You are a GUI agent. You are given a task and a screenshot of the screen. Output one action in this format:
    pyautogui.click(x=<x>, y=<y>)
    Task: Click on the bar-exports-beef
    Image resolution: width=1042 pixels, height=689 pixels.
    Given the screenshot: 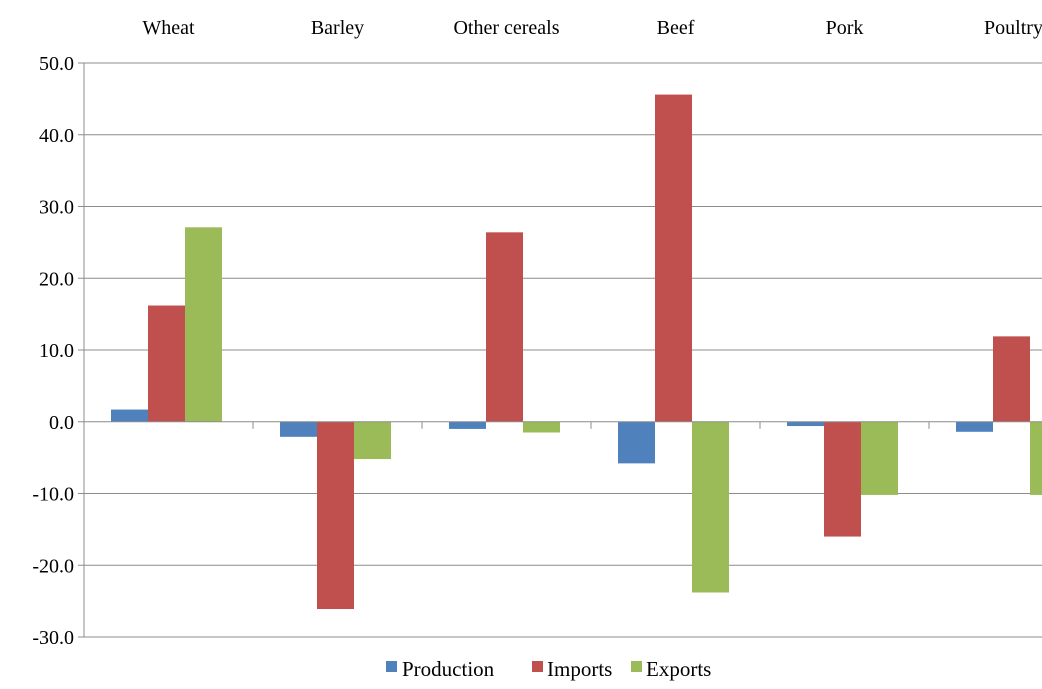 What is the action you would take?
    pyautogui.click(x=710, y=507)
    